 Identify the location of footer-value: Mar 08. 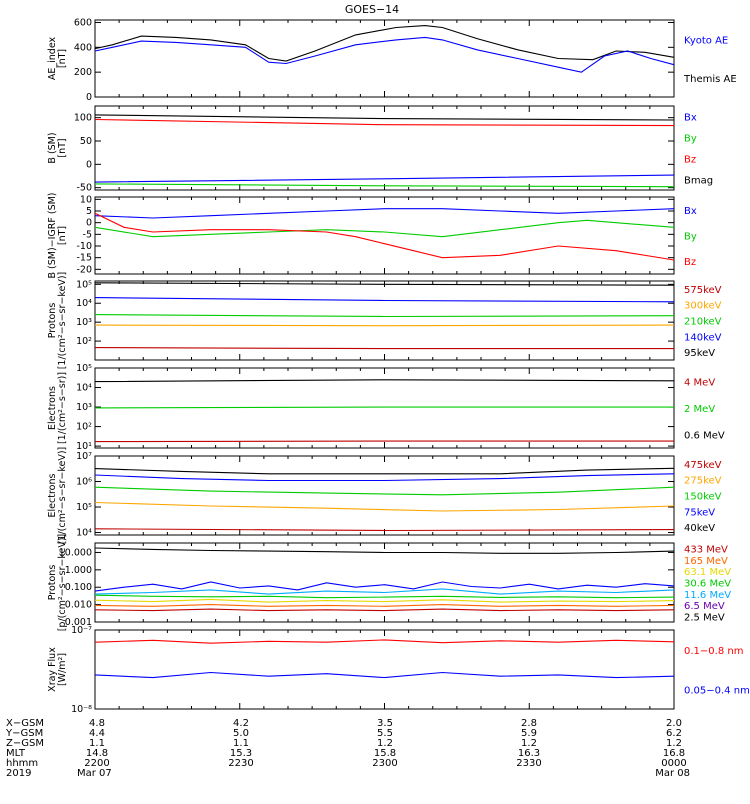
(672, 773).